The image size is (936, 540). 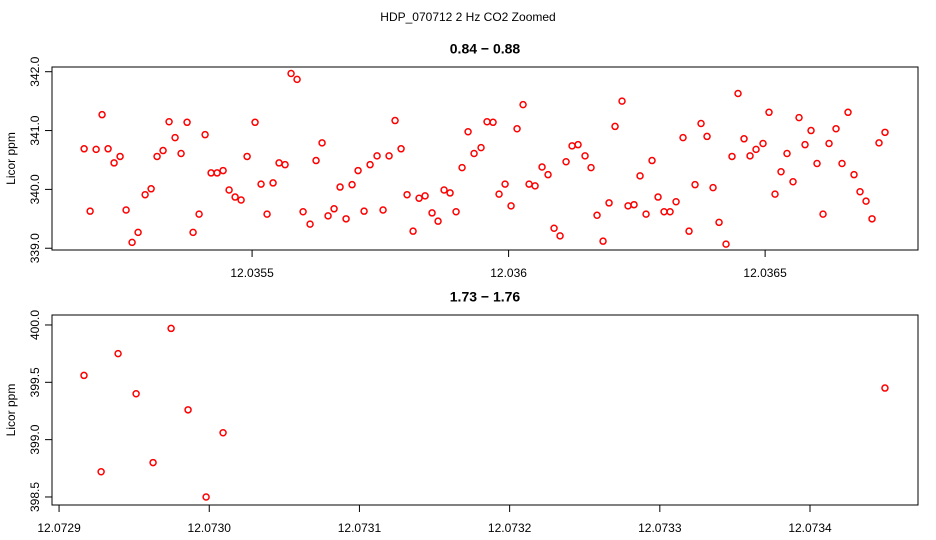 What do you see at coordinates (252, 273) in the screenshot?
I see `x-tick-label: 12.0355` at bounding box center [252, 273].